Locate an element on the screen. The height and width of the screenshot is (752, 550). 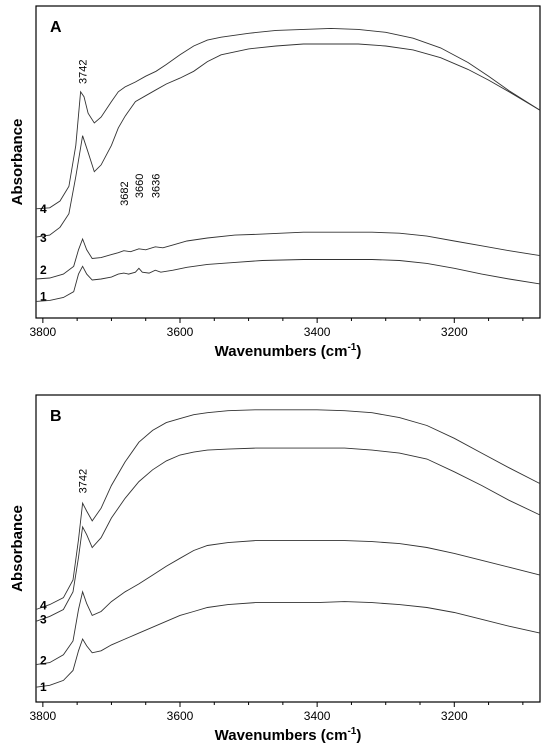
peak-annotation: 3636 is located at coordinates (156, 186).